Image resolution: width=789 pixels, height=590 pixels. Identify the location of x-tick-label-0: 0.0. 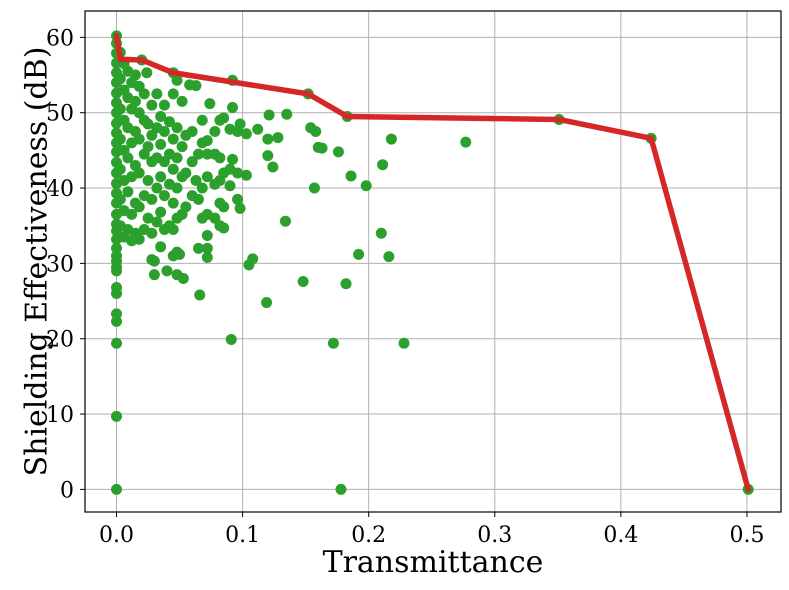
(116, 535).